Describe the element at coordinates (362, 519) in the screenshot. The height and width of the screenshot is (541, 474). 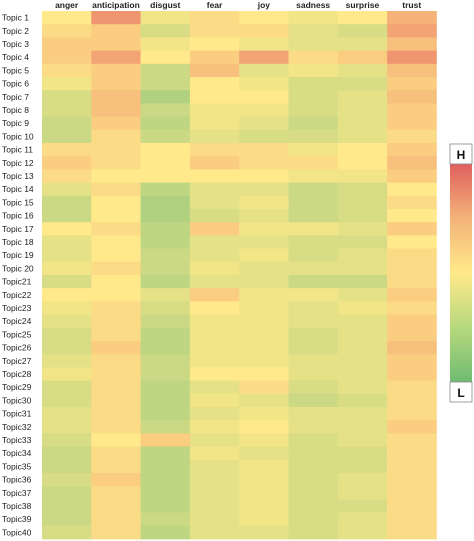
I see `heatmap-cell-topic-39-surprise` at that location.